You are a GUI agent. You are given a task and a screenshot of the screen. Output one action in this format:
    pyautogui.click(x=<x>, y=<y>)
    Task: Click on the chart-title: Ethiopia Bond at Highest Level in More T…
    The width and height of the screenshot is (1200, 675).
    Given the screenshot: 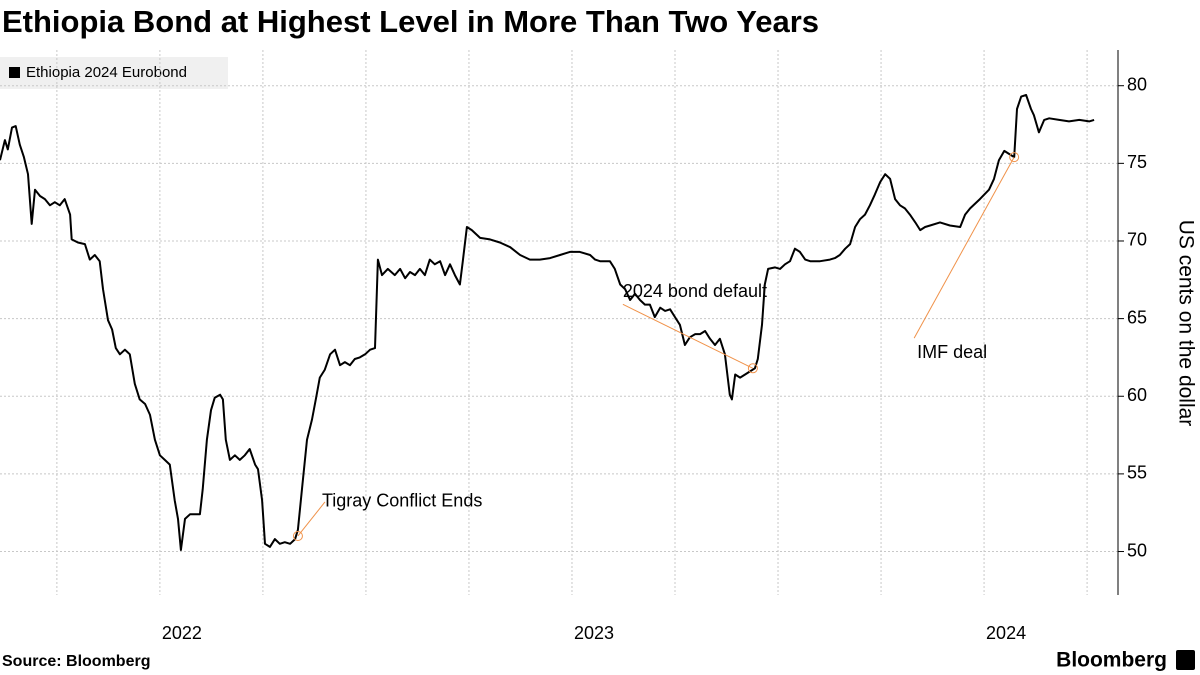 What is the action you would take?
    pyautogui.click(x=410, y=21)
    